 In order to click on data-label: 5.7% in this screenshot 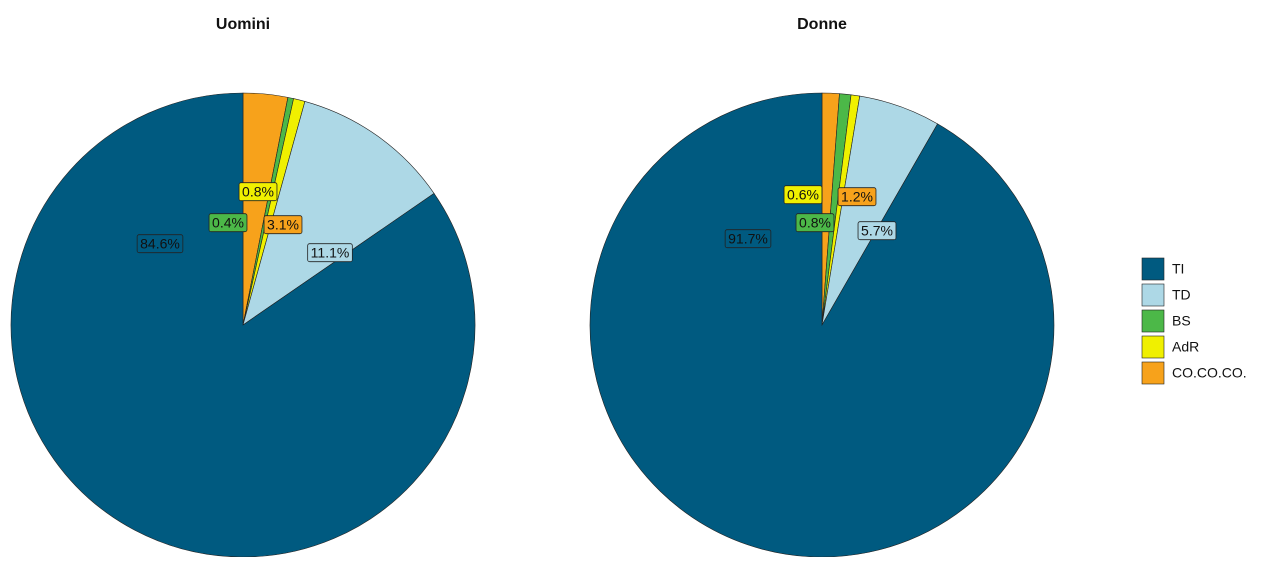, I will do `click(877, 231)`.